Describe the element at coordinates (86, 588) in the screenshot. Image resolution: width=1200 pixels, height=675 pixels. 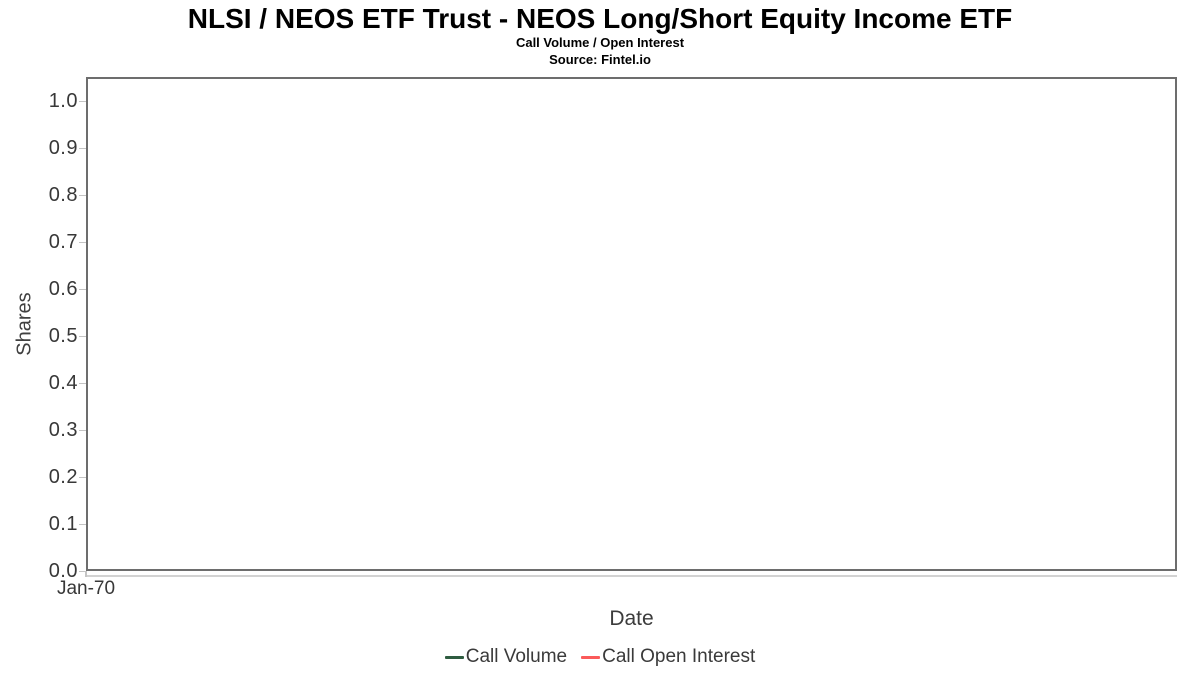
I see `x-tick-label: Jan-70` at that location.